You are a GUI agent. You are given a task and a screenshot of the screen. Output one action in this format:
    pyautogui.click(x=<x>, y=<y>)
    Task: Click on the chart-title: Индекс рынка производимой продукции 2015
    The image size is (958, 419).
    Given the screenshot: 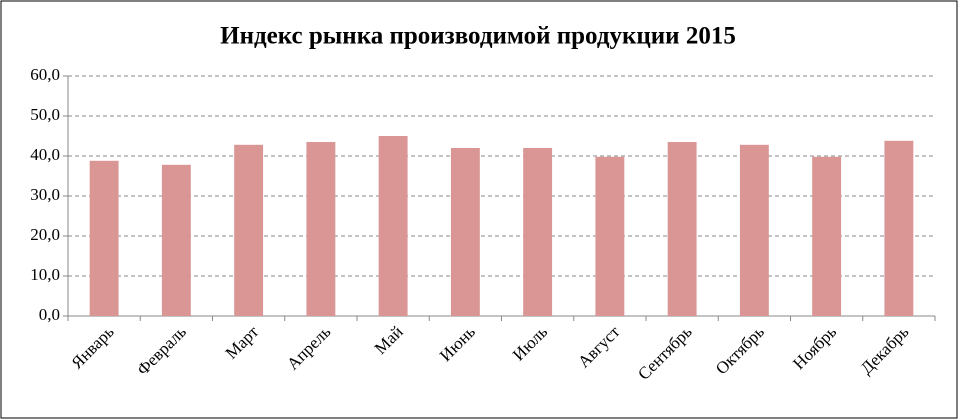 What is the action you would take?
    pyautogui.click(x=478, y=36)
    